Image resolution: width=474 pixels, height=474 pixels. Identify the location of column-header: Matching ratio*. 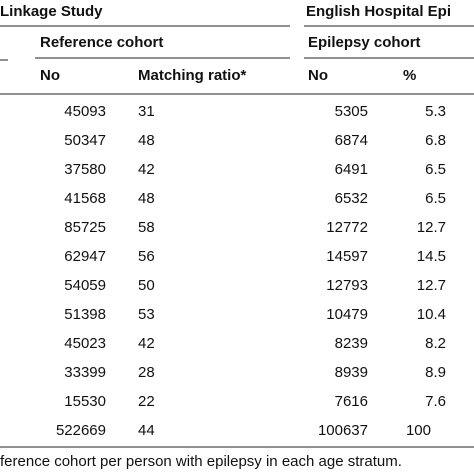
(192, 75).